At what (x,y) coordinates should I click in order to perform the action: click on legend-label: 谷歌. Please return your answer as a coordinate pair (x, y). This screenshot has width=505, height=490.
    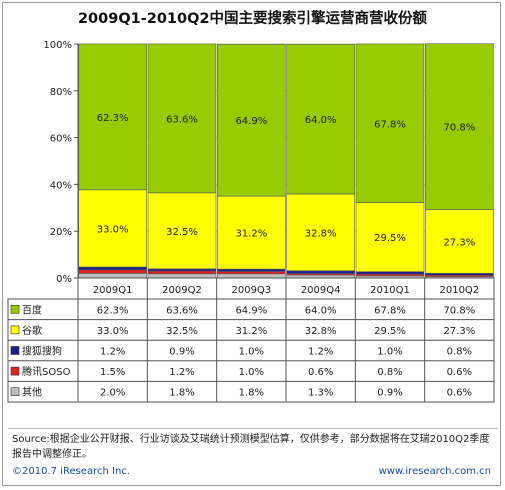
    Looking at the image, I should click on (32, 330).